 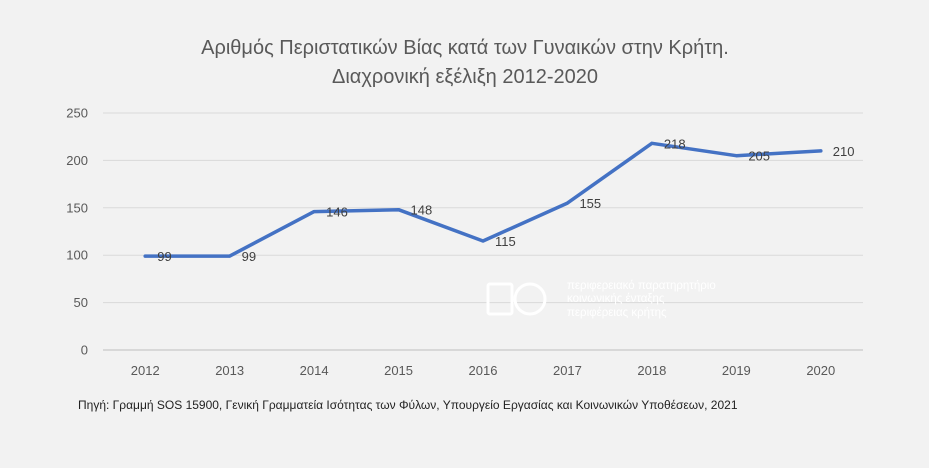 What do you see at coordinates (77, 255) in the screenshot?
I see `y-tick-label: 100` at bounding box center [77, 255].